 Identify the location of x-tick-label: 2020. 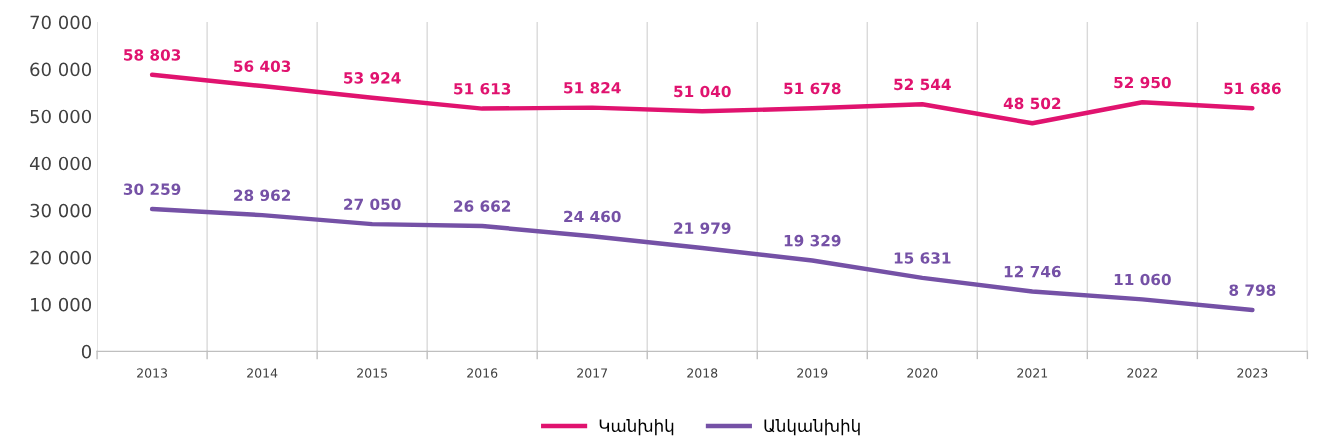
(922, 373).